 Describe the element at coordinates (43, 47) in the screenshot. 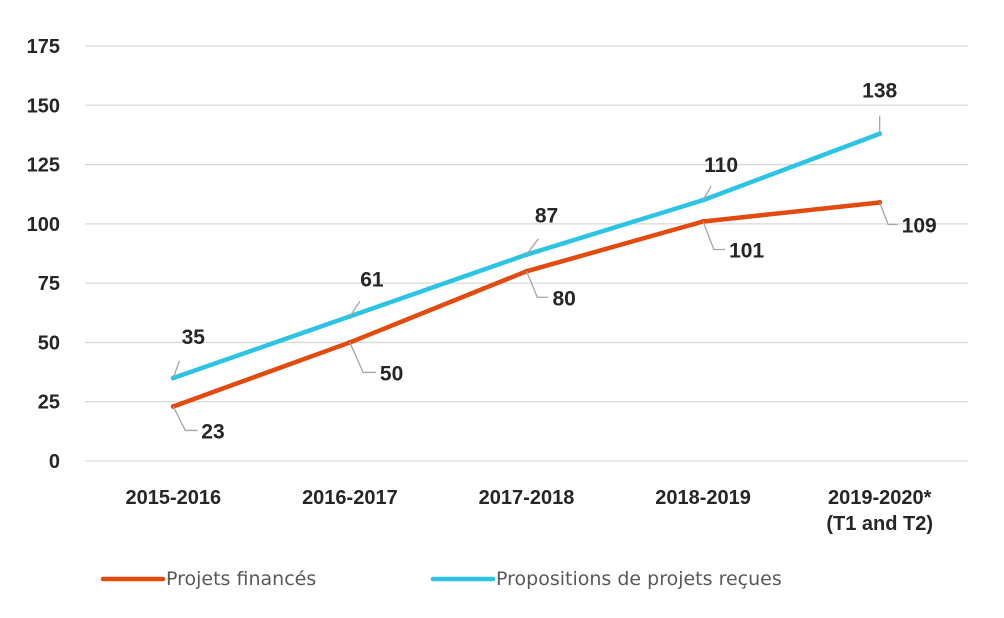

I see `y-tick-label: 175` at that location.